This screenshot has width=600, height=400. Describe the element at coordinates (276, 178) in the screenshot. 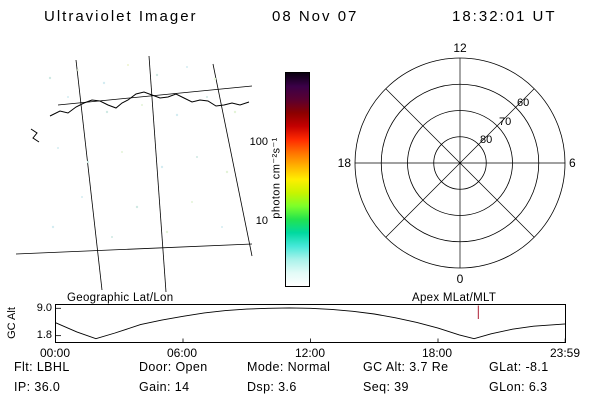

I see `colorbar-unit-label: photon cm⁻²s⁻¹` at that location.